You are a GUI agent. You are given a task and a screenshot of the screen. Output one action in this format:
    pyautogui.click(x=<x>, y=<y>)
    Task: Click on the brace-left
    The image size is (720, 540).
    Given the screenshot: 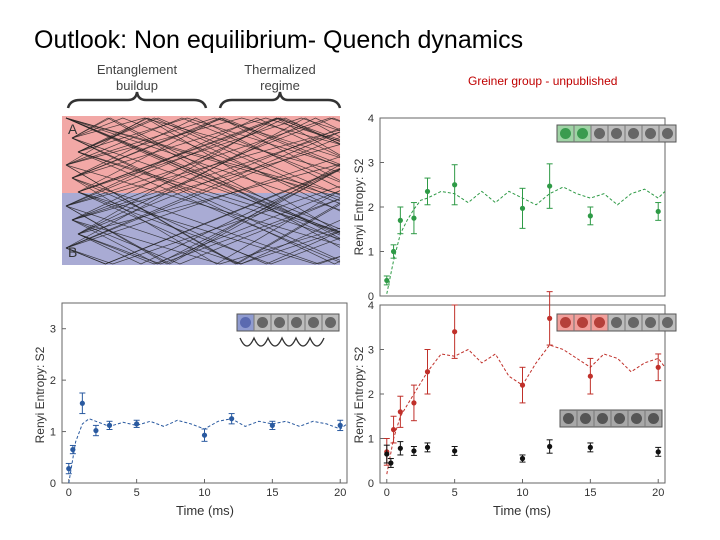 What is the action you would take?
    pyautogui.click(x=137, y=100)
    